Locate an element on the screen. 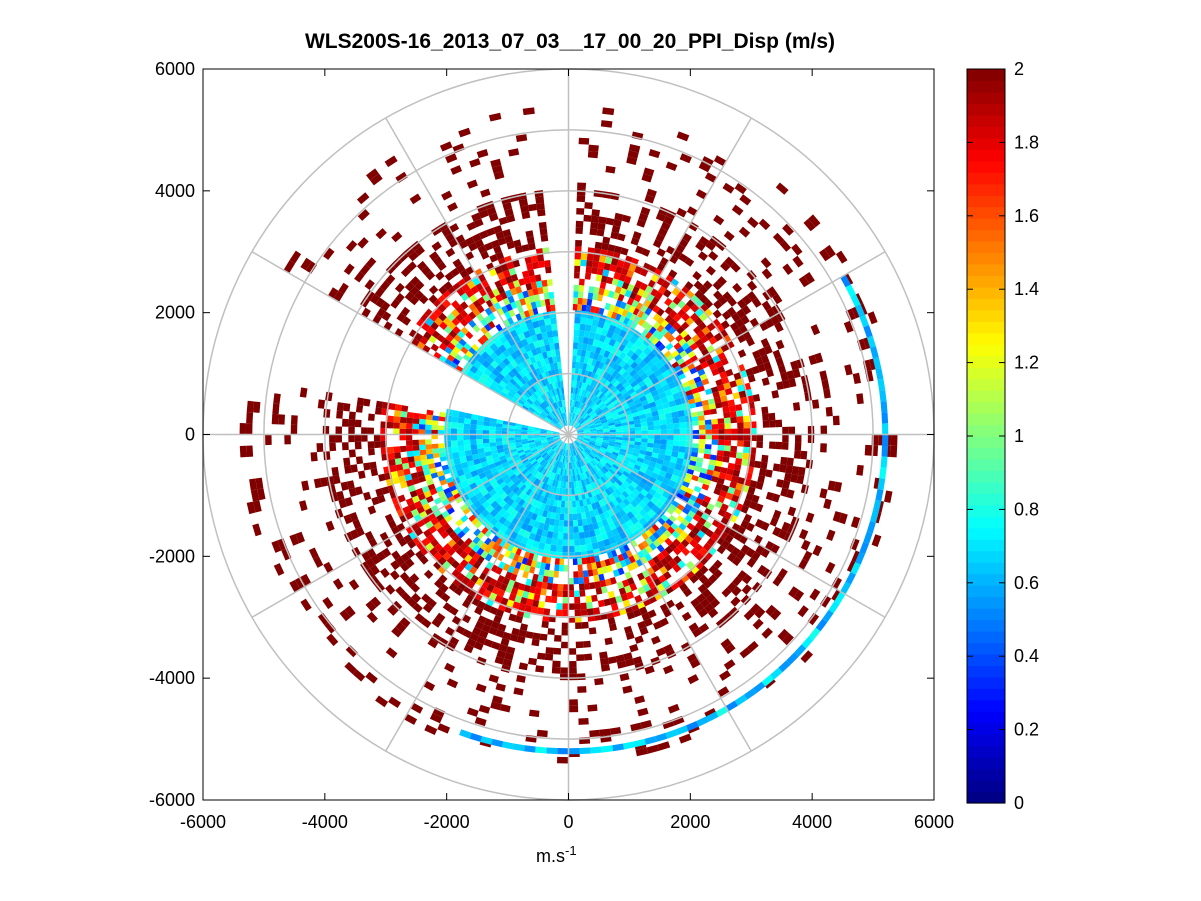  colorbar-tick-label: 1.6 is located at coordinates (1026, 216).